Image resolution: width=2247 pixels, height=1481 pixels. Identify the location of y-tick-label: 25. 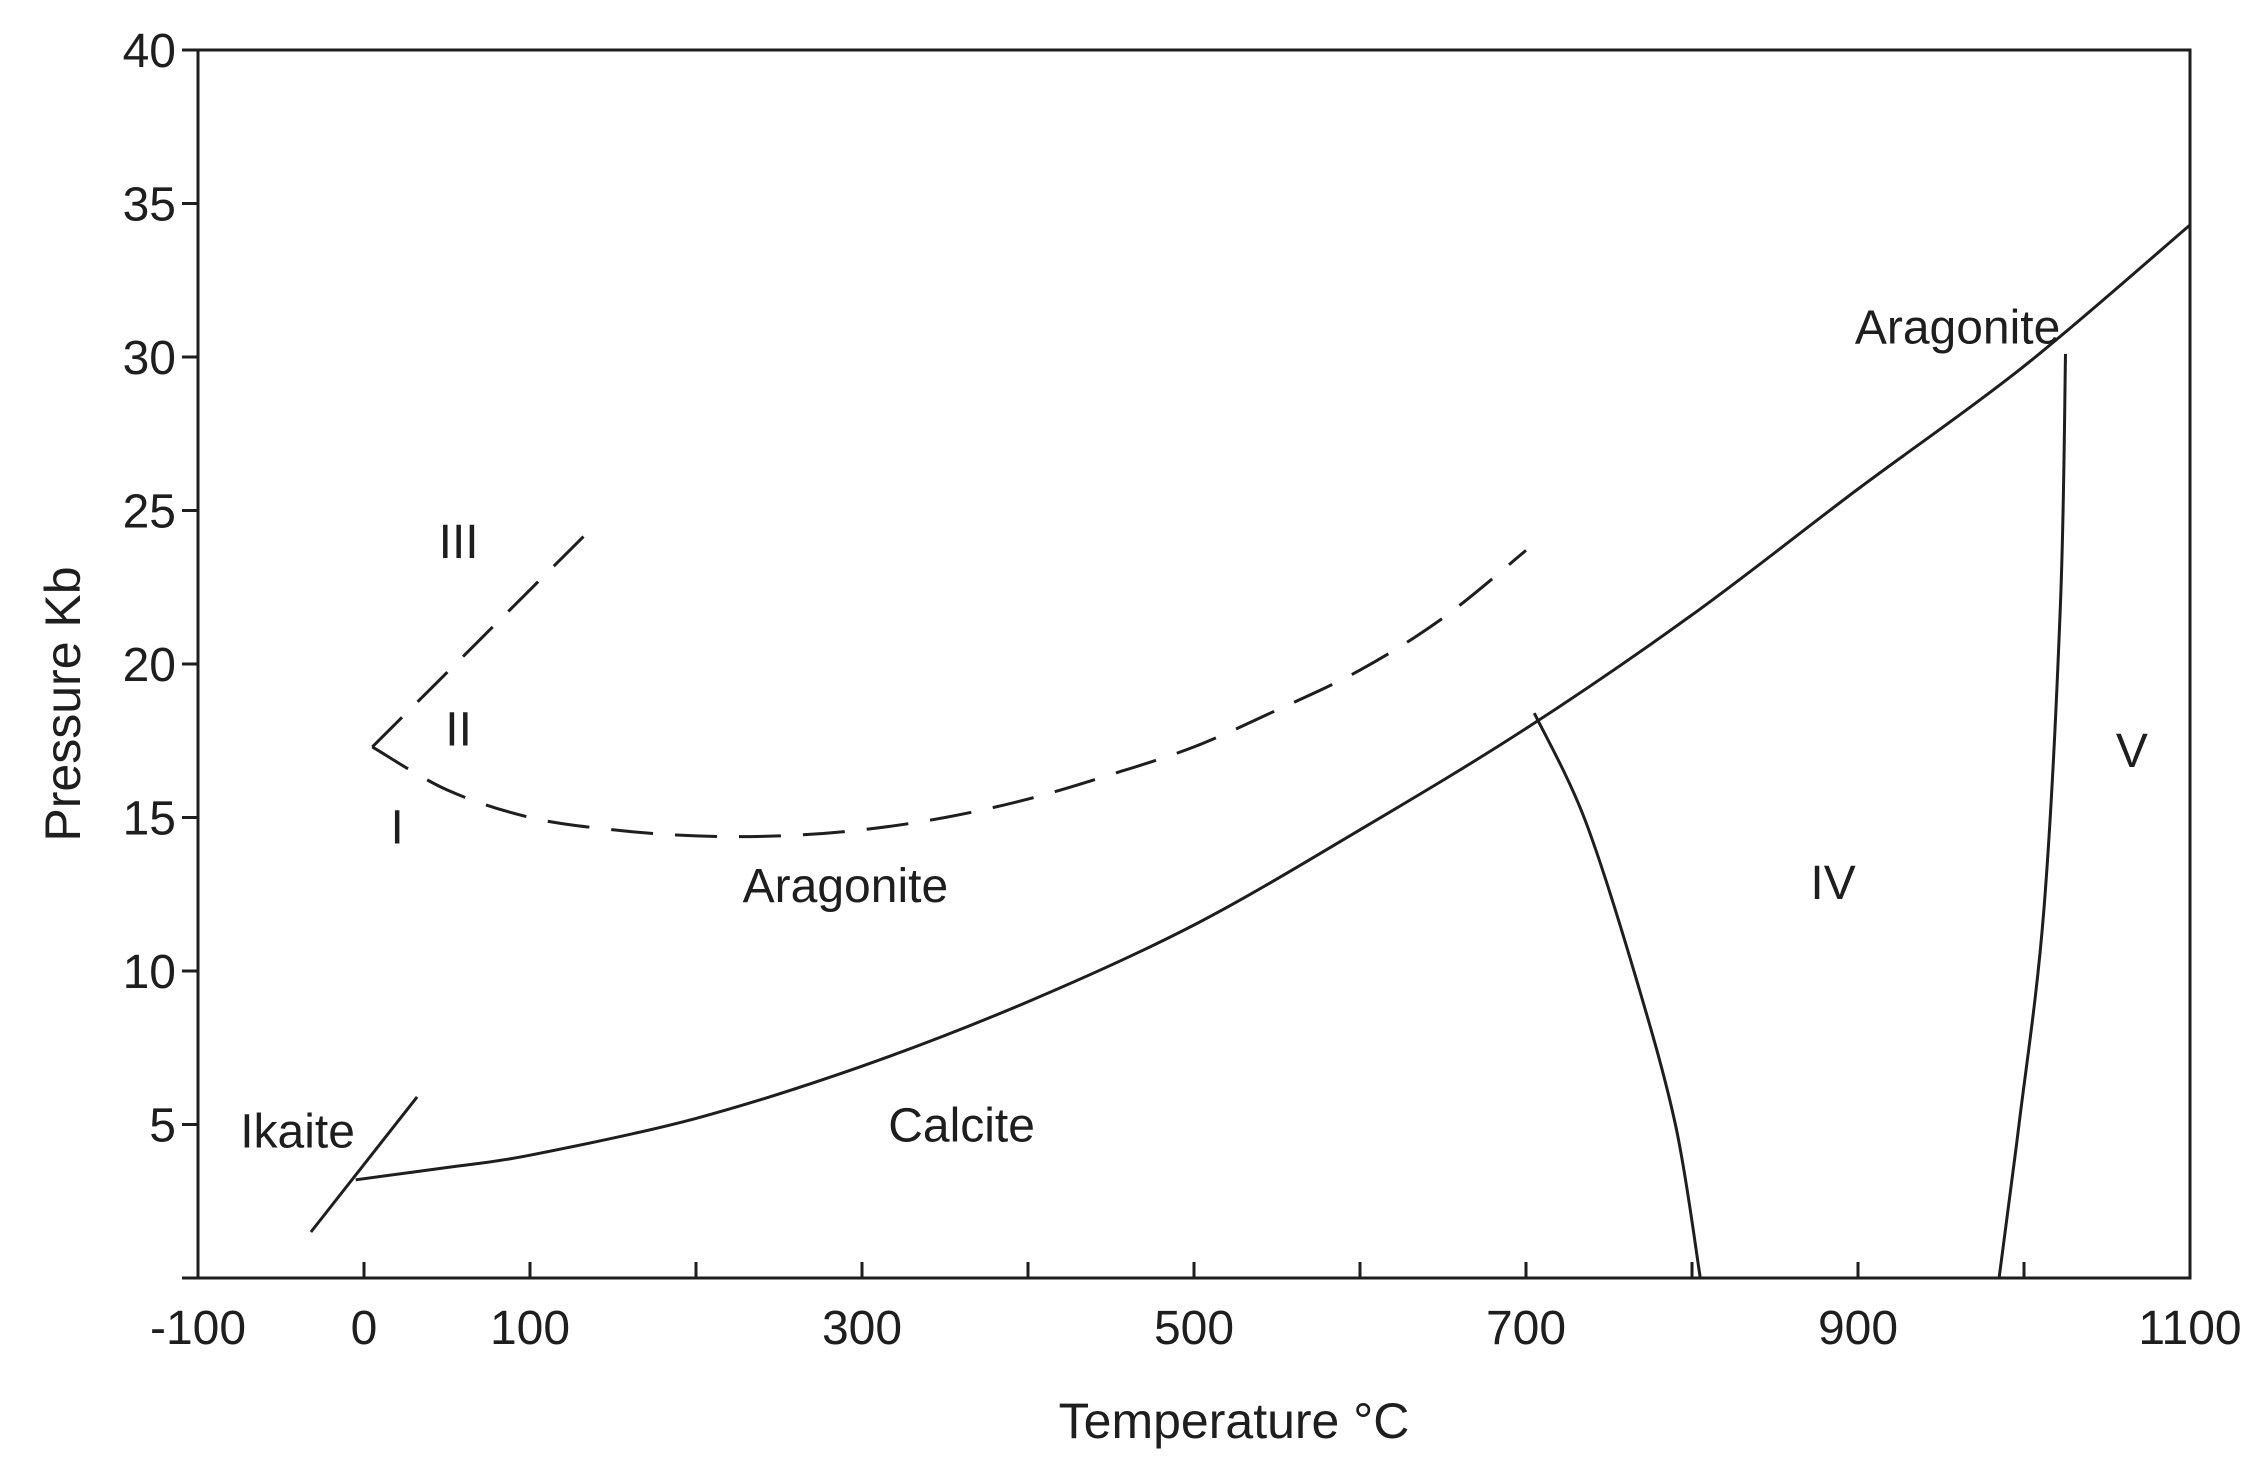
(149, 512).